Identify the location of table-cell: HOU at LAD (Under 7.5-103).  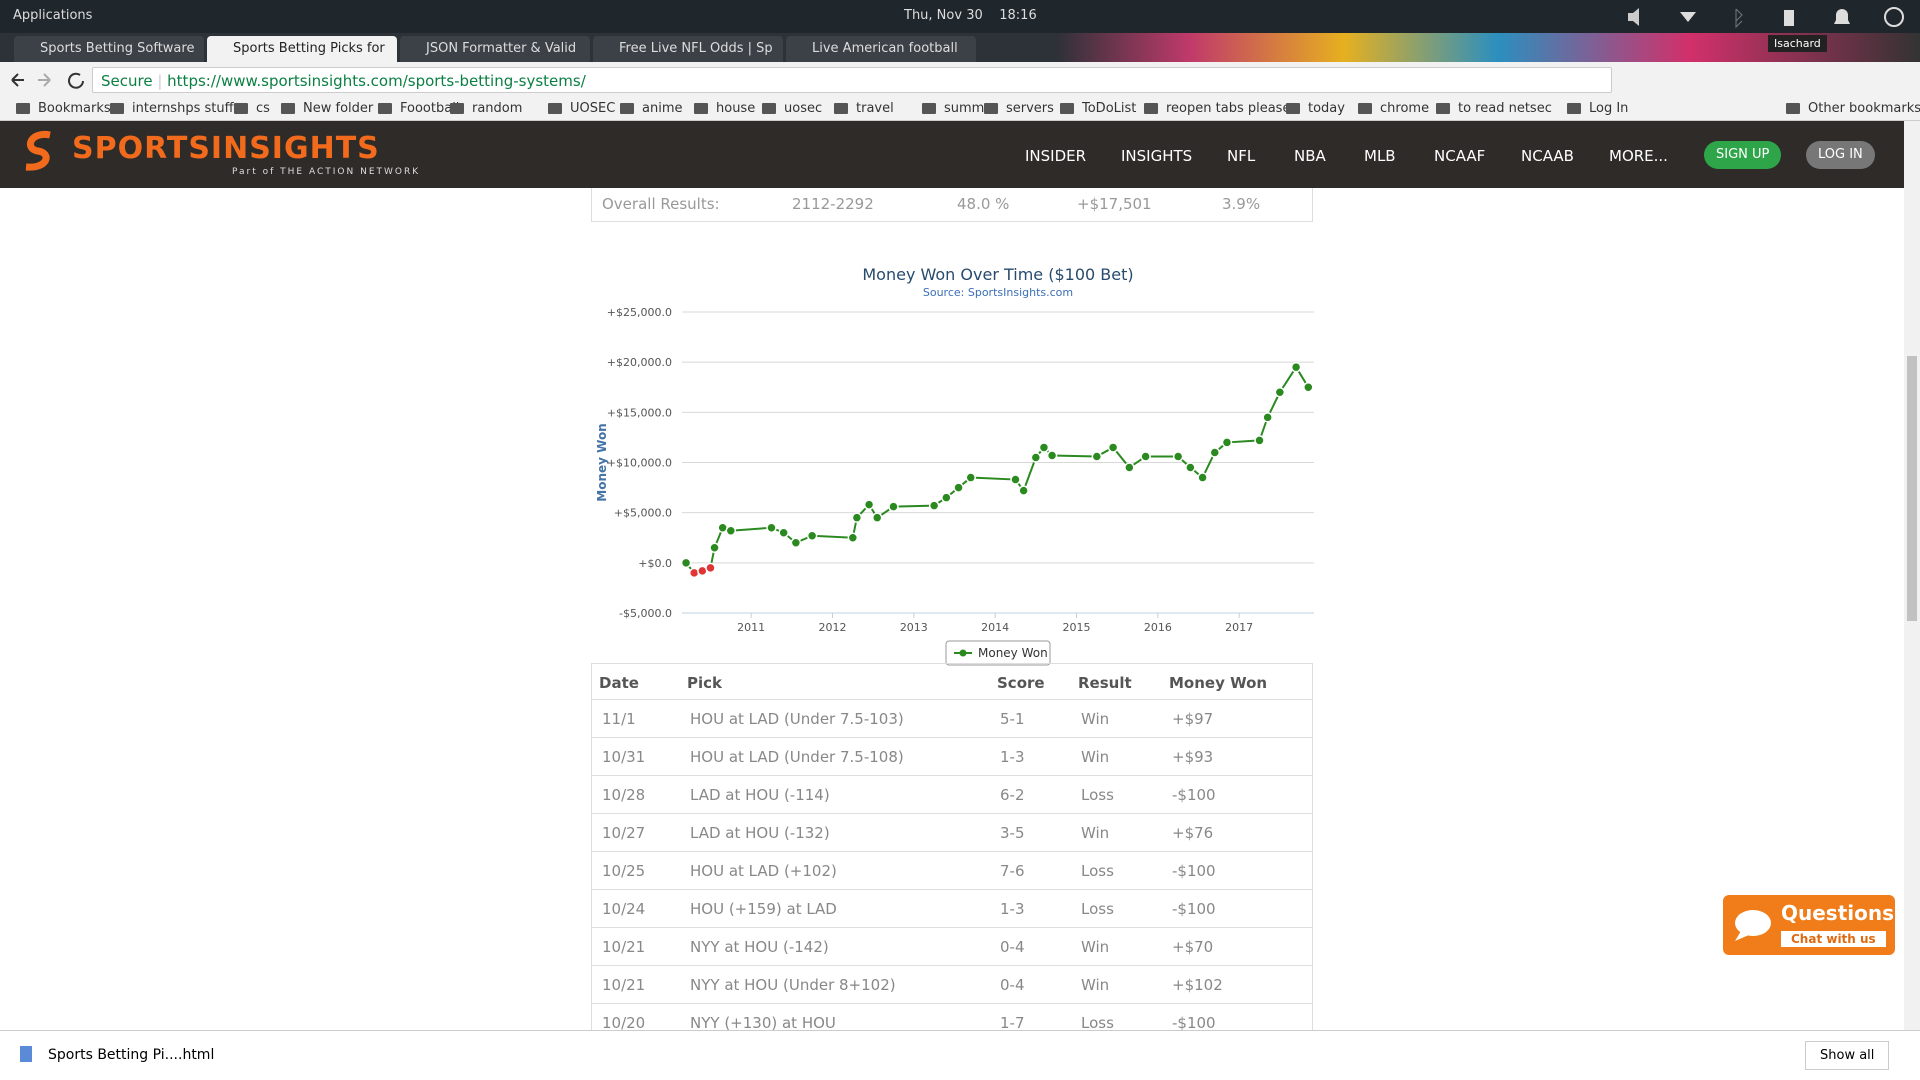
(797, 719).